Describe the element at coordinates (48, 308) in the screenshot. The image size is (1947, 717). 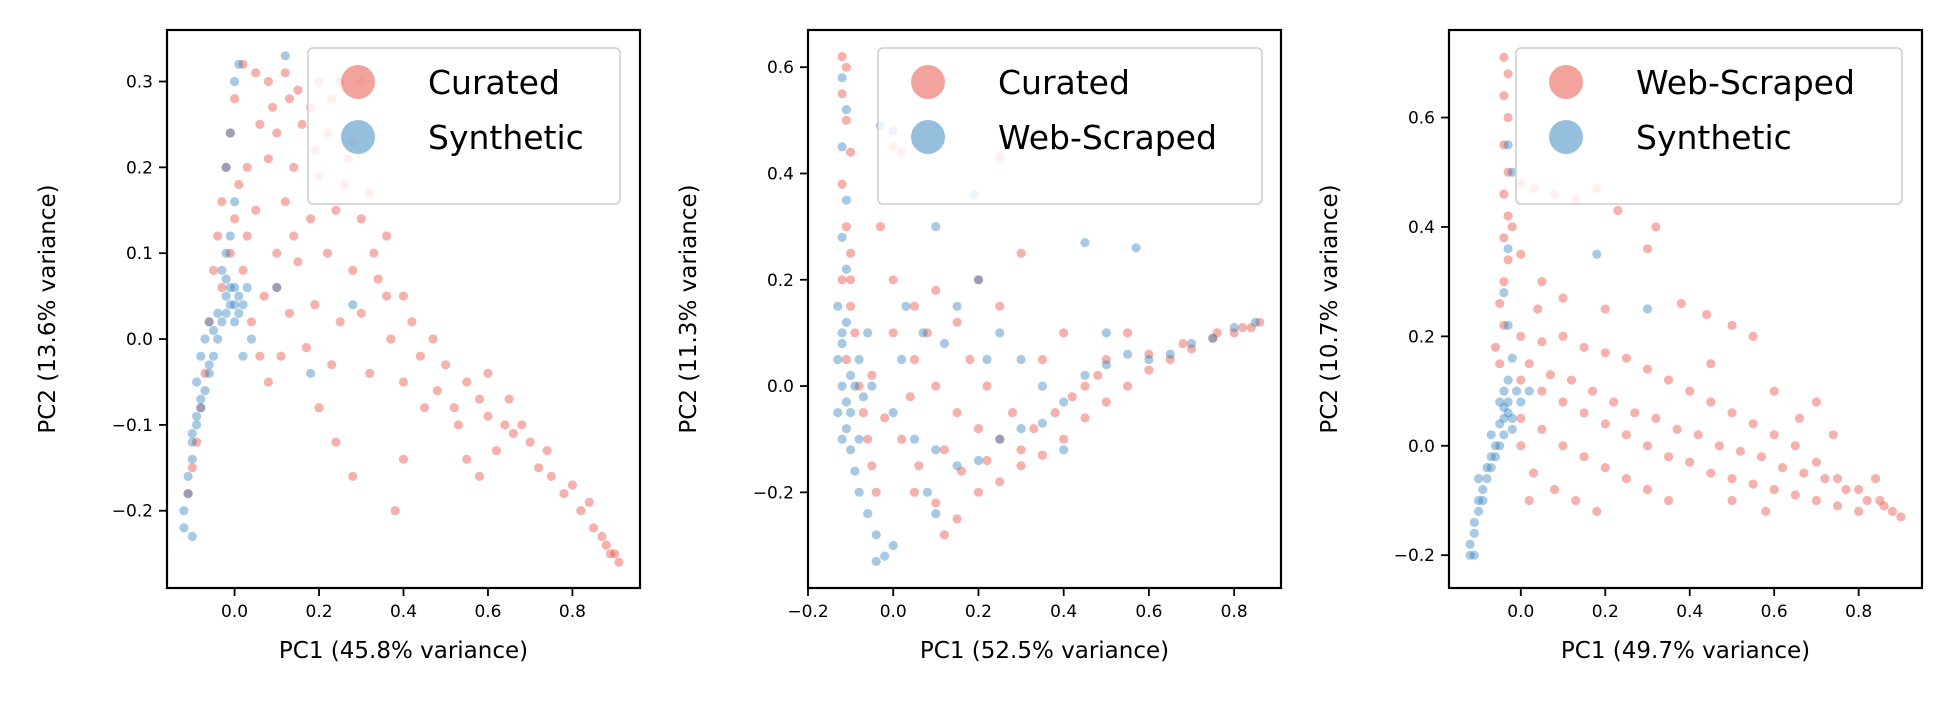
I see `y-axis-label: PC2 (13.6% variance)` at that location.